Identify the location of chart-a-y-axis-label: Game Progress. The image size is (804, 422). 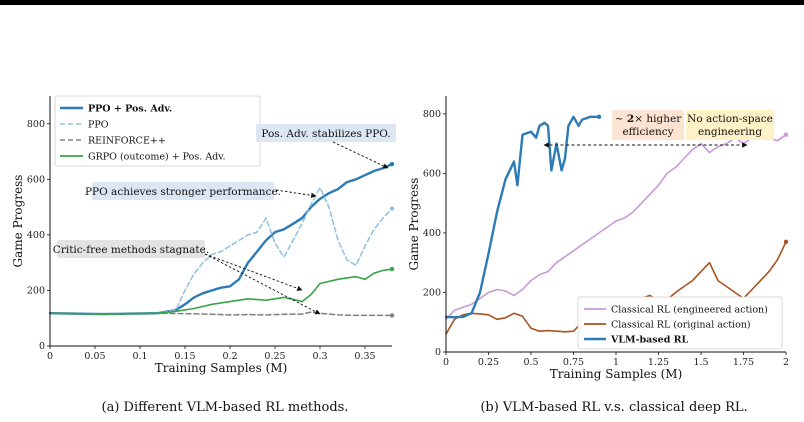
(18, 221).